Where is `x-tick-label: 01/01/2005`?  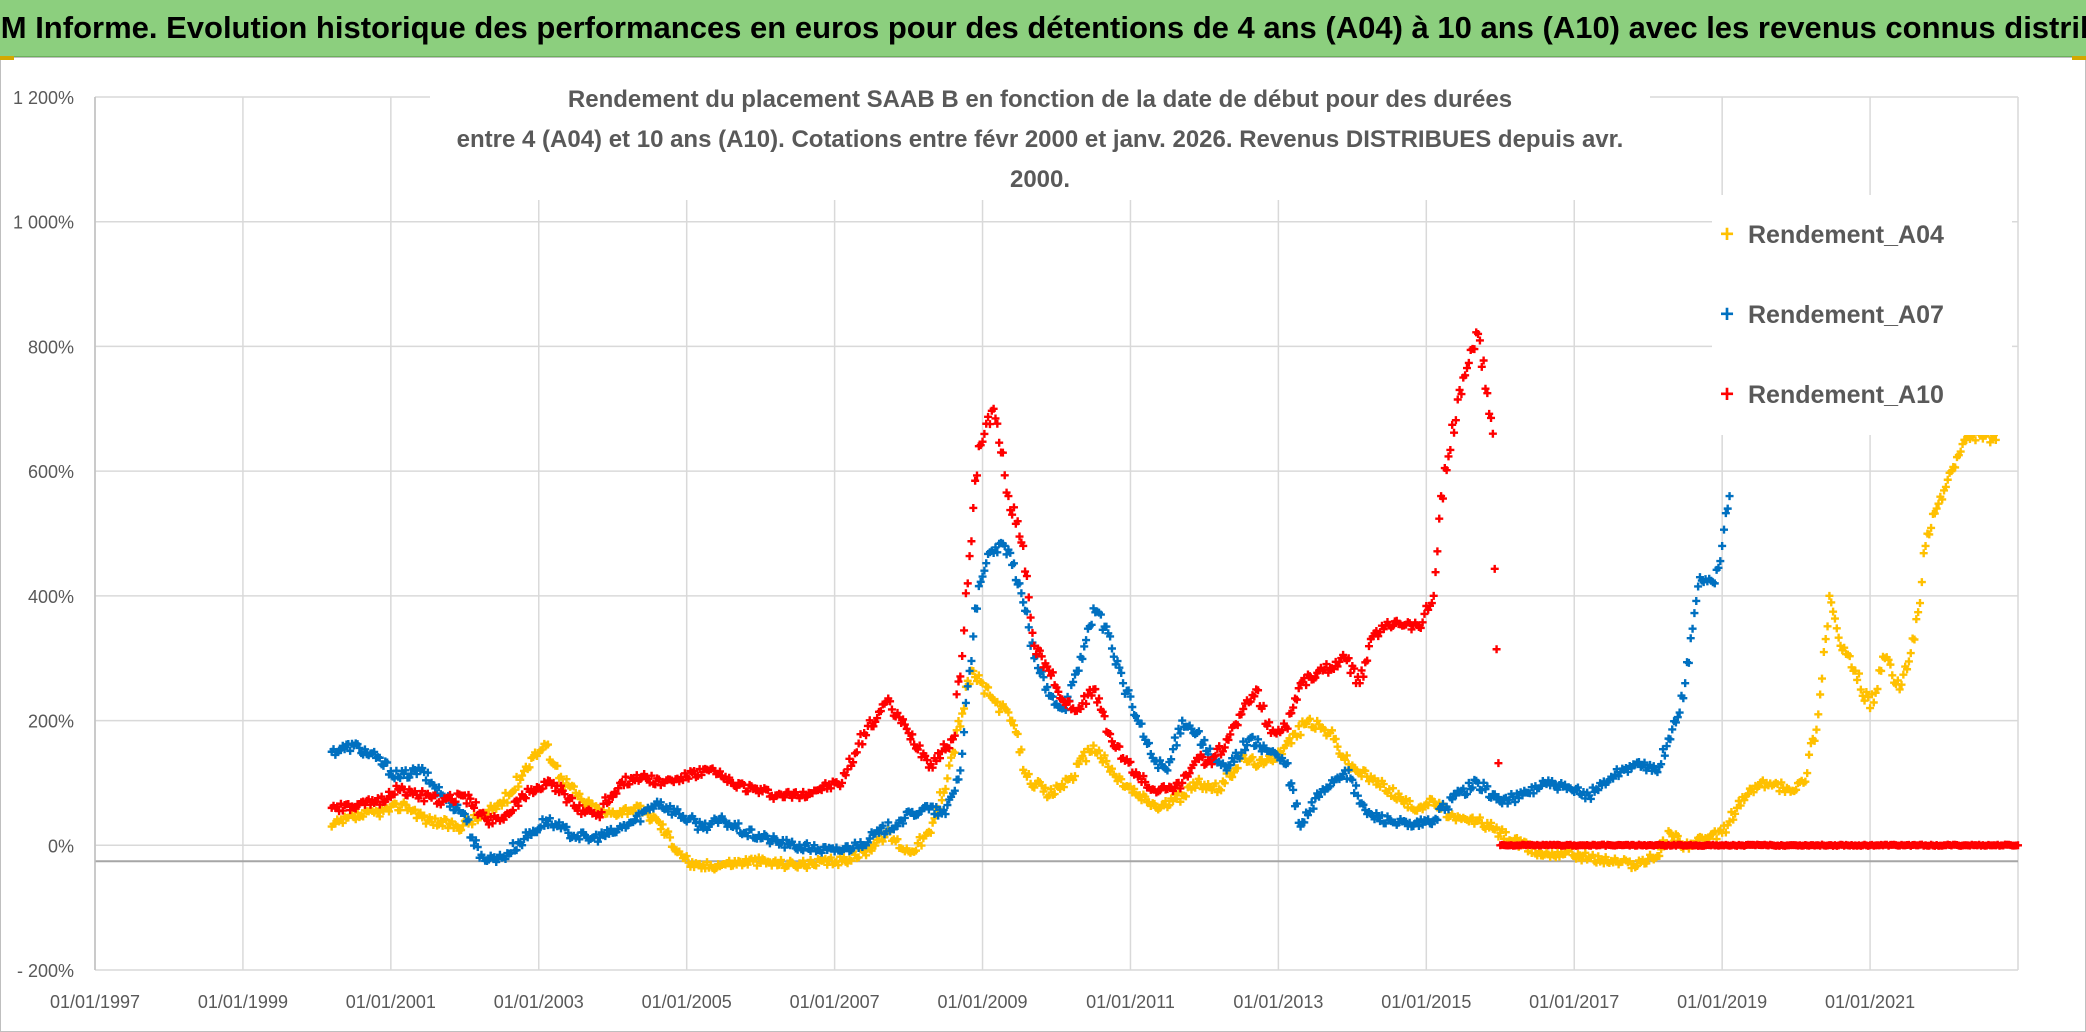
x-tick-label: 01/01/2005 is located at coordinates (687, 1002).